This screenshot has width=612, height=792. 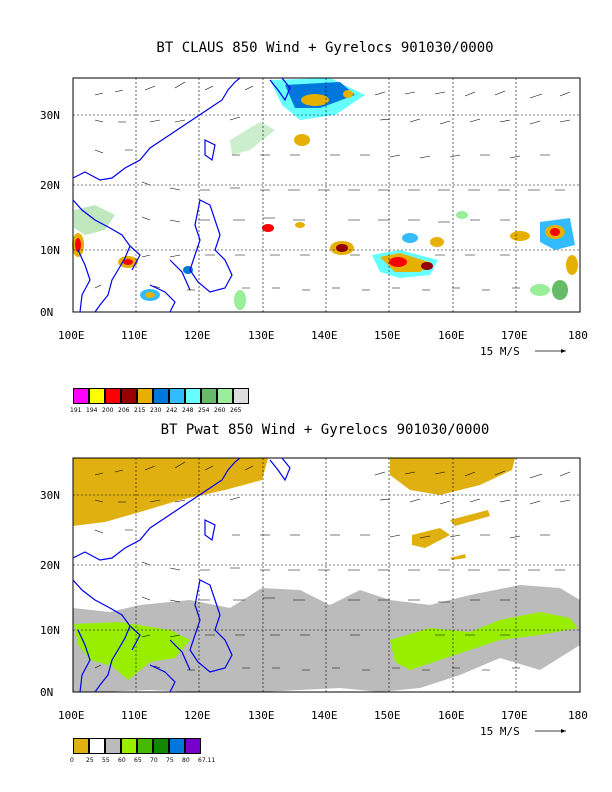 What do you see at coordinates (325, 48) in the screenshot?
I see `top-map-title: BT CLAUS 850 Wind + Gyrelocs 901030/0000` at bounding box center [325, 48].